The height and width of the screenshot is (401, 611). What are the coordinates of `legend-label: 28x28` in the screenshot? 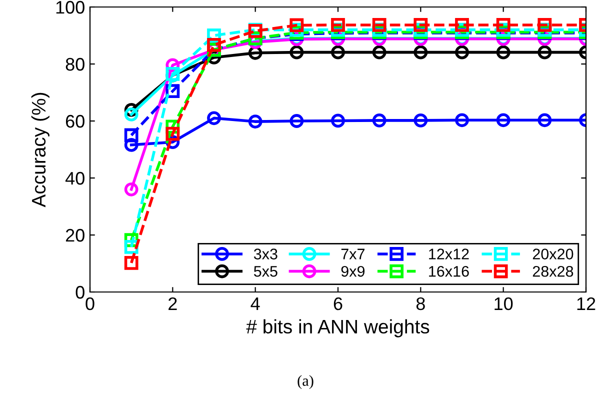 It's located at (553, 271).